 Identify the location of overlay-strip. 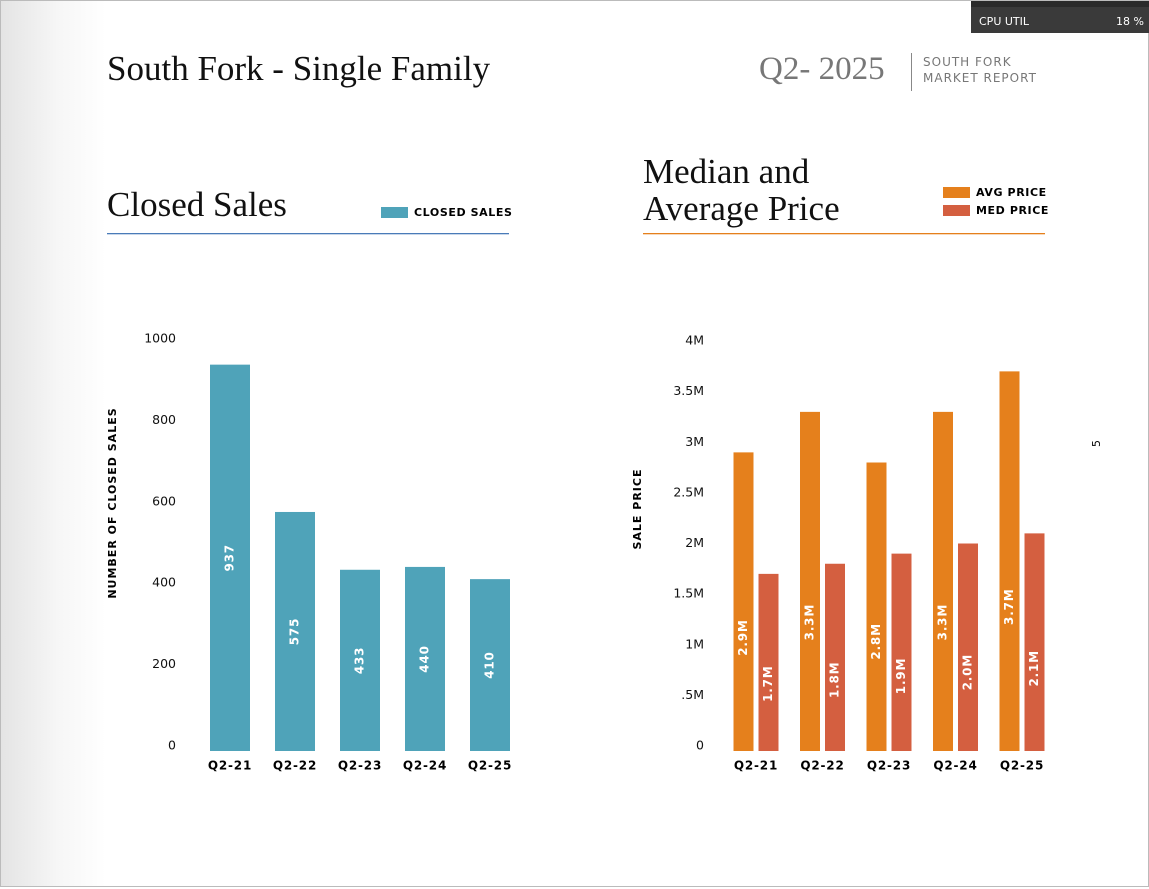
(1060, 4).